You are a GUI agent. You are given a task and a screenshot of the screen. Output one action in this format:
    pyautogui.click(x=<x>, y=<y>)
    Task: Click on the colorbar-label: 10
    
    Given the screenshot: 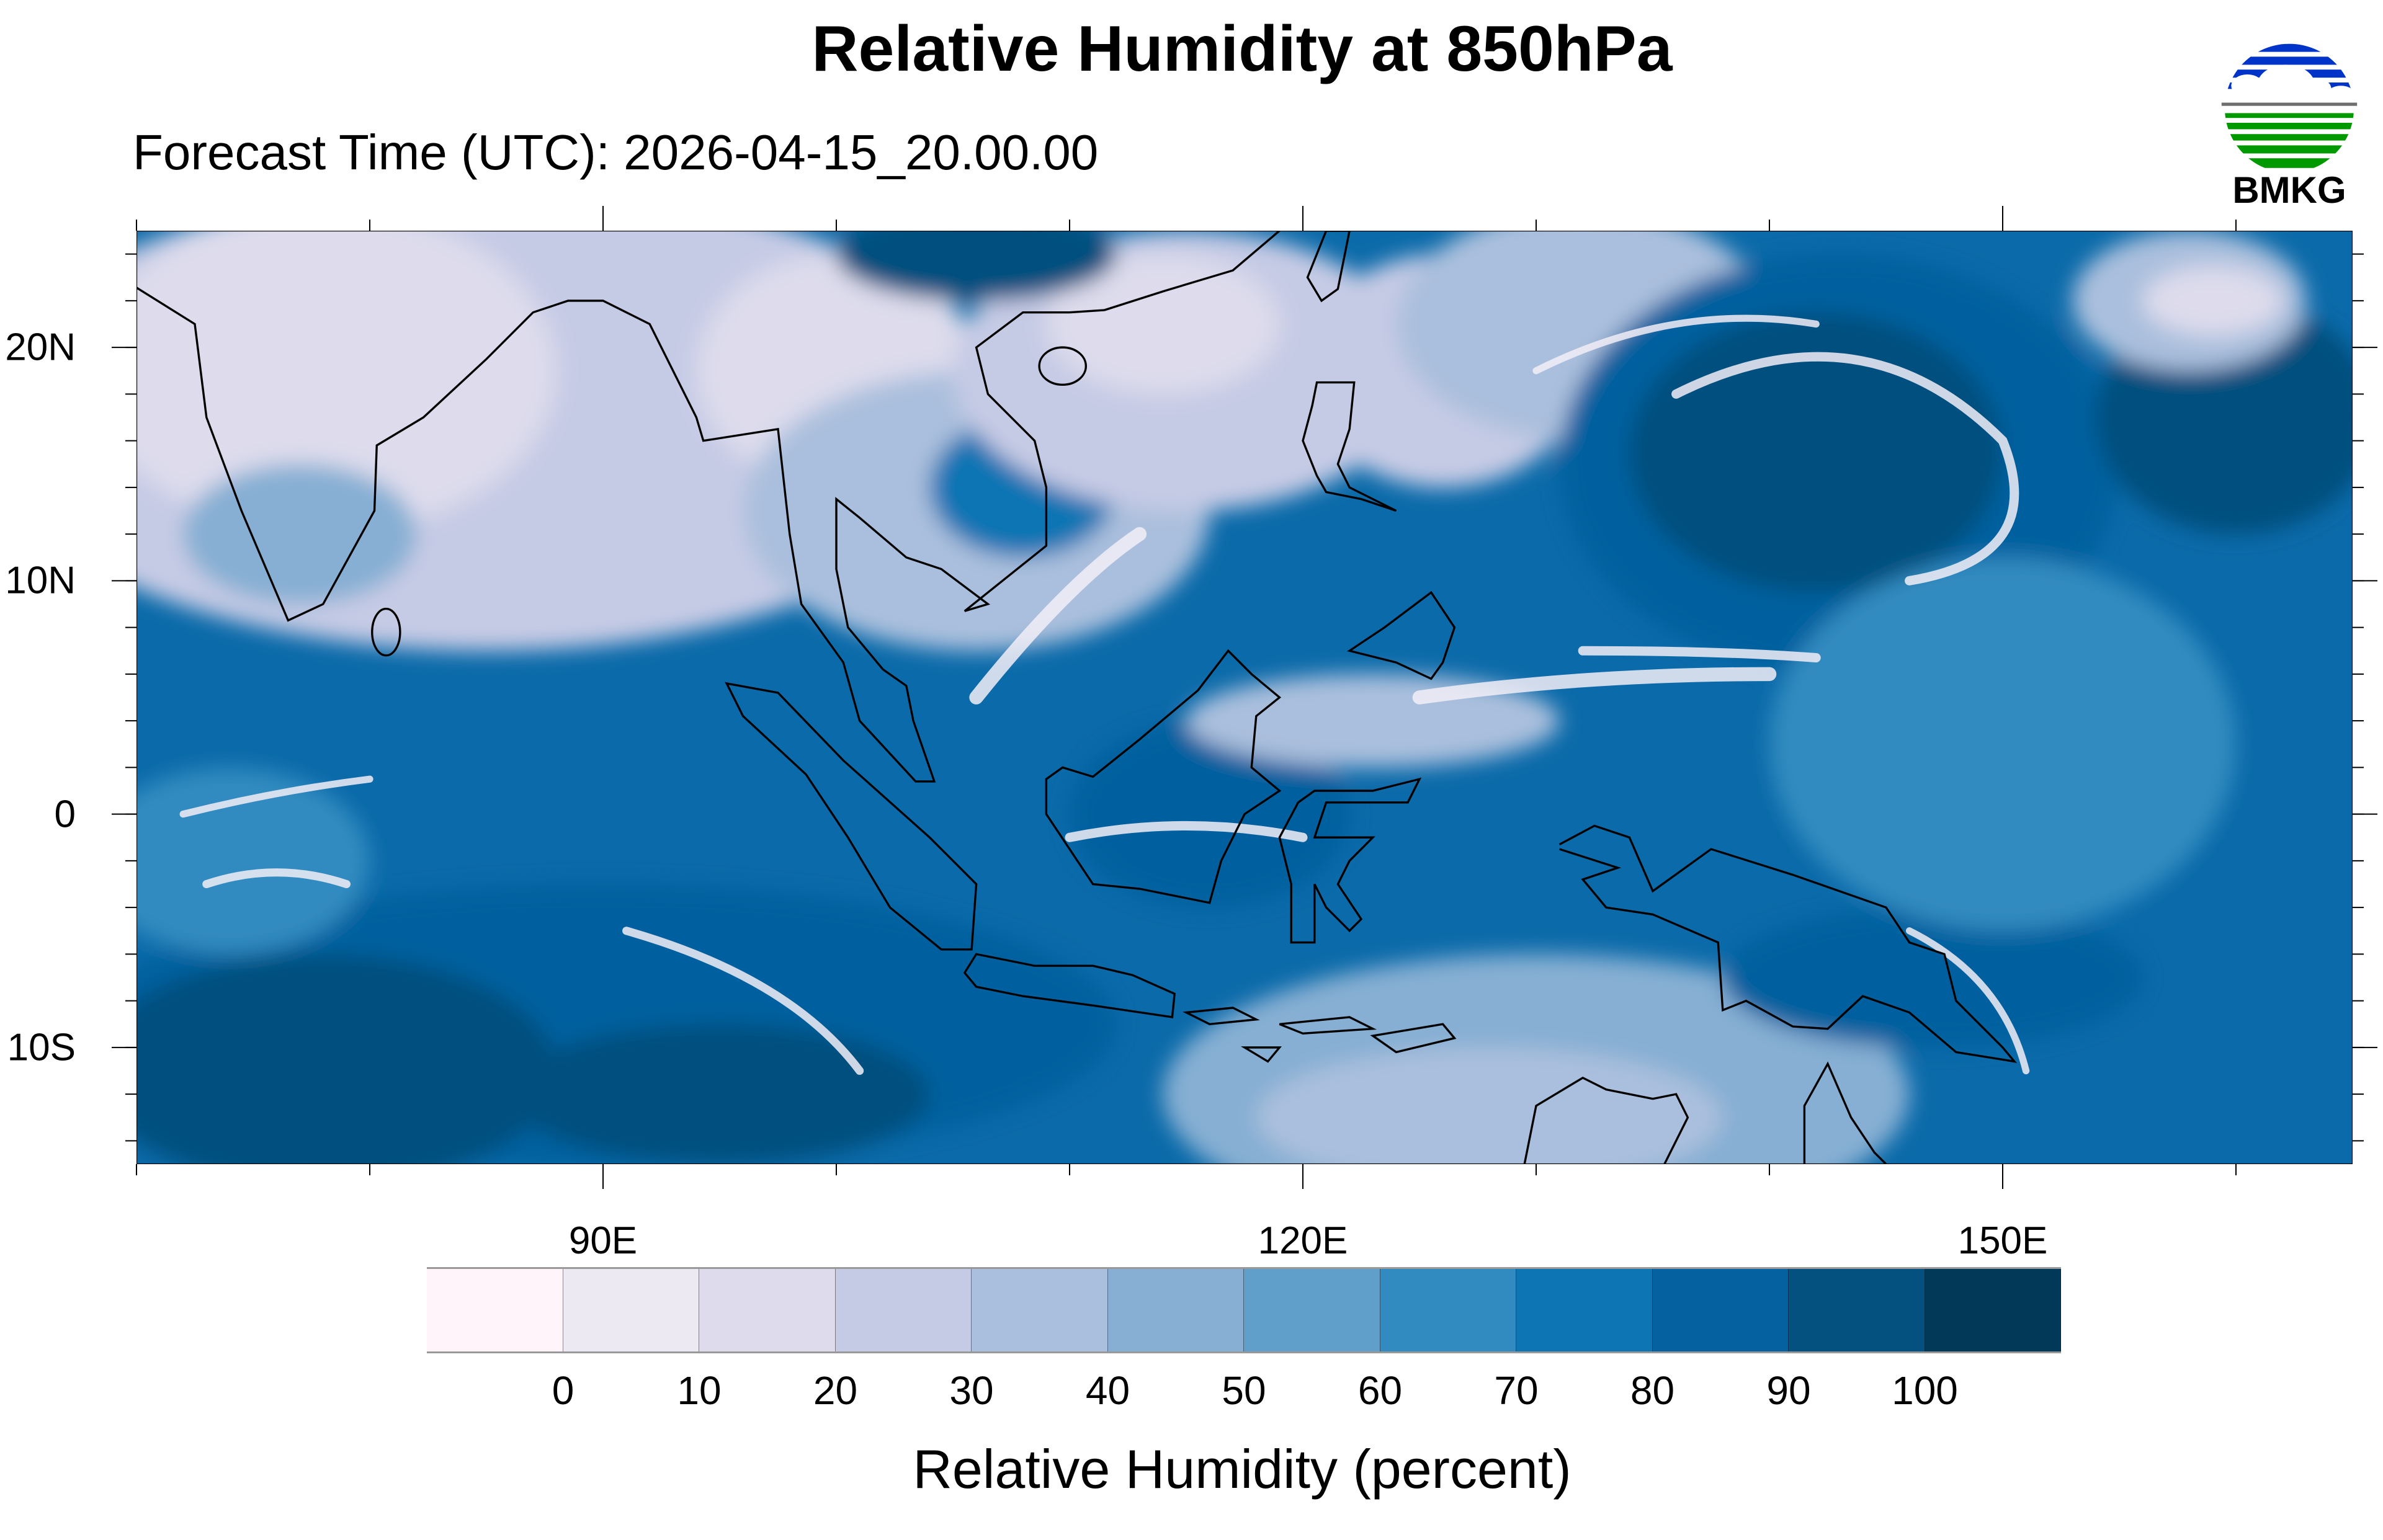 What is the action you would take?
    pyautogui.click(x=699, y=1391)
    